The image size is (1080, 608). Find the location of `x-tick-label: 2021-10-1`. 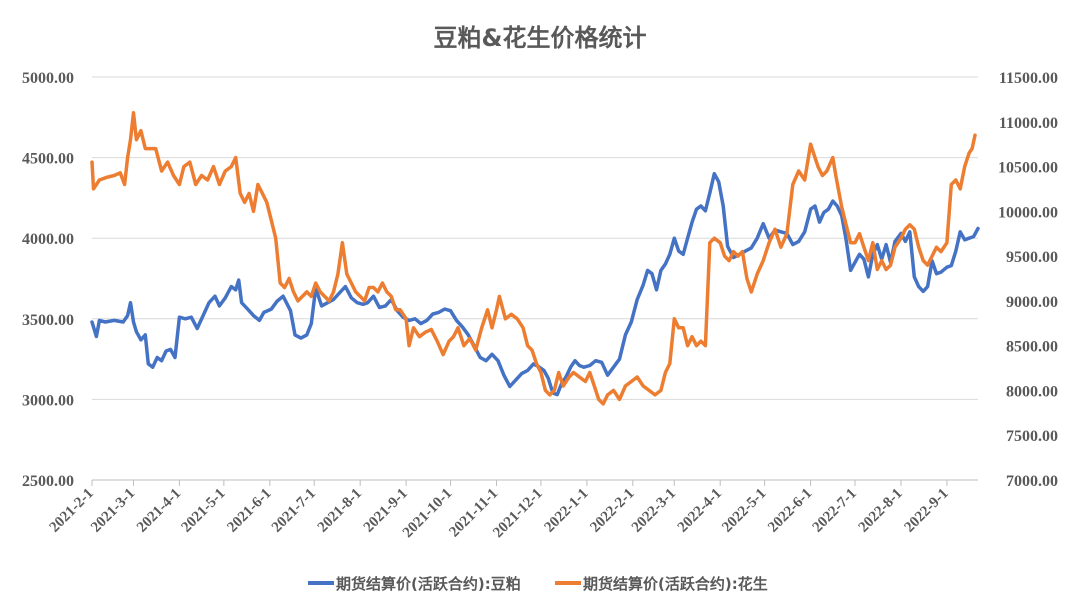

x-tick-label: 2021-10-1 is located at coordinates (428, 514).